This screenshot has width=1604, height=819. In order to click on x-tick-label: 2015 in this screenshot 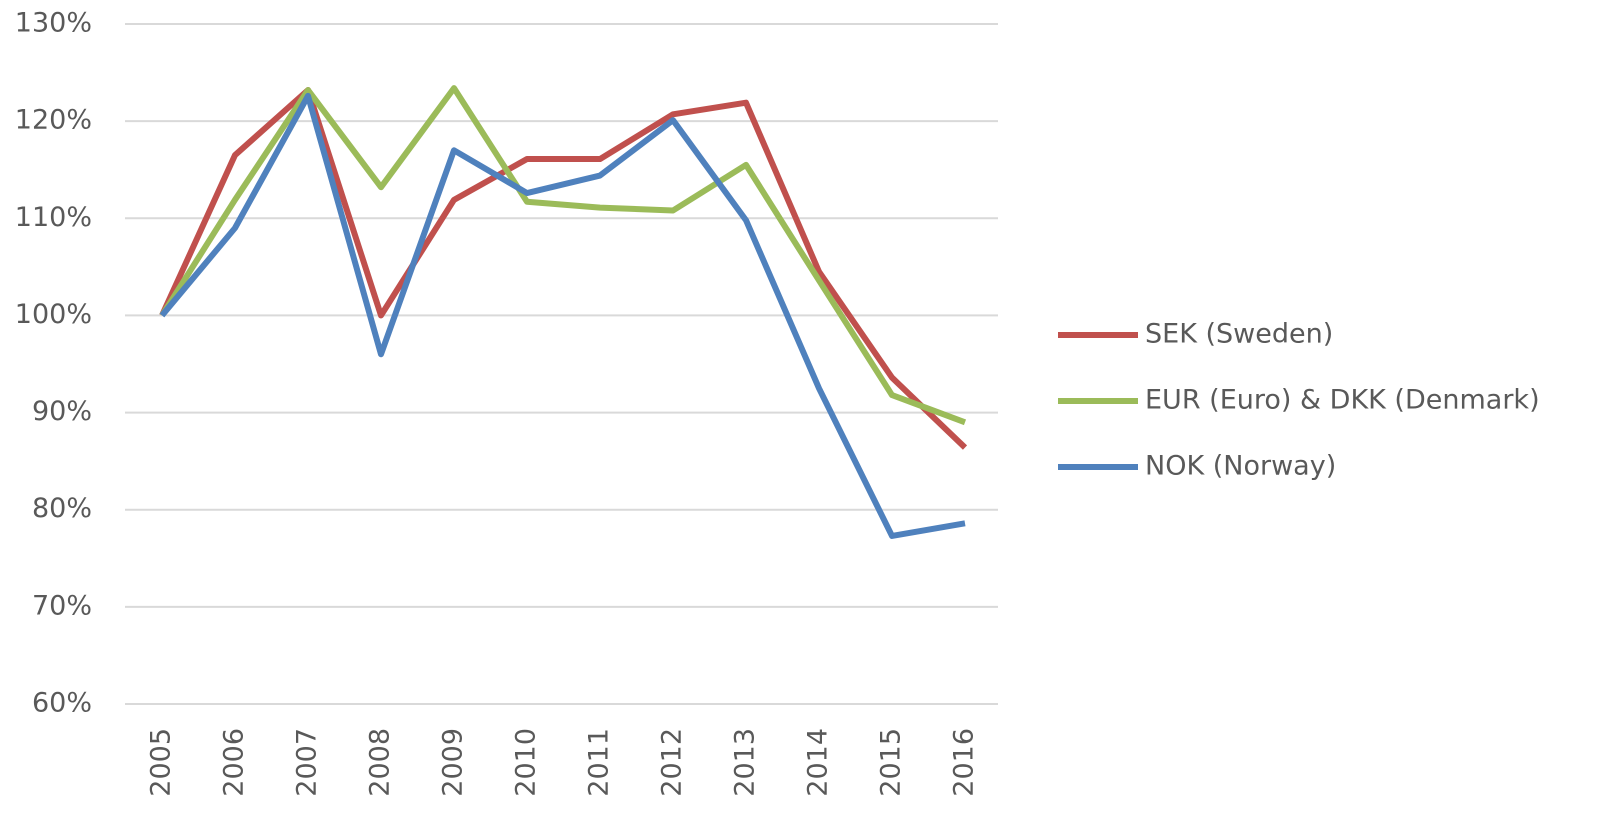, I will do `click(891, 762)`.